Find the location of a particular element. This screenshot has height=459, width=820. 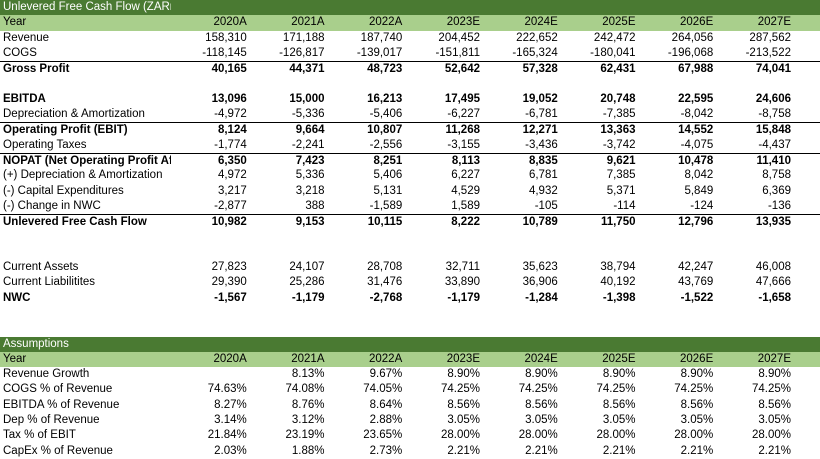

value-cell: -2,556 is located at coordinates (386, 144).